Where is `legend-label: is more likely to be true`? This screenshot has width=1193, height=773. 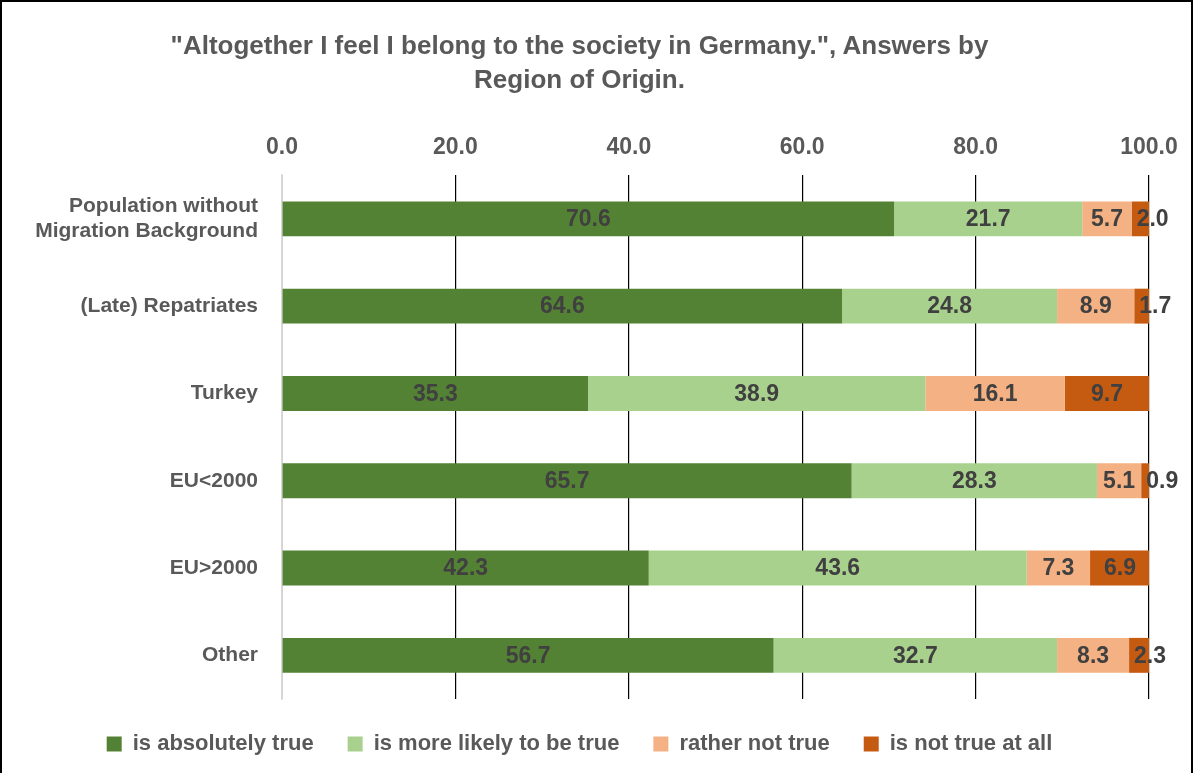 legend-label: is more likely to be true is located at coordinates (496, 743).